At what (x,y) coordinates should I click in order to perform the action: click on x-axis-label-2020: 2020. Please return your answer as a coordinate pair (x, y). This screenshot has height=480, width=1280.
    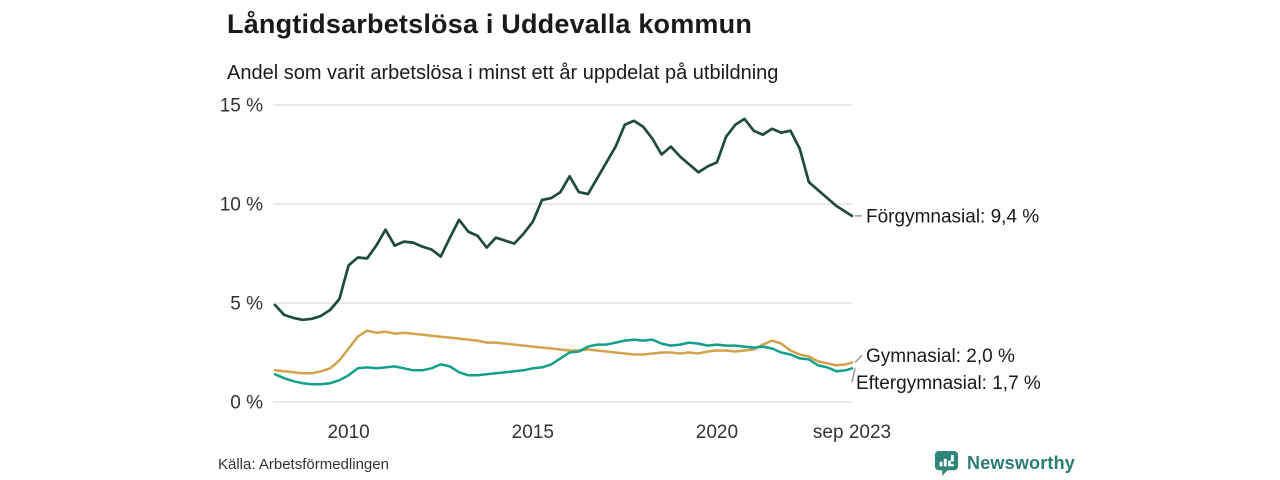
    Looking at the image, I should click on (717, 432).